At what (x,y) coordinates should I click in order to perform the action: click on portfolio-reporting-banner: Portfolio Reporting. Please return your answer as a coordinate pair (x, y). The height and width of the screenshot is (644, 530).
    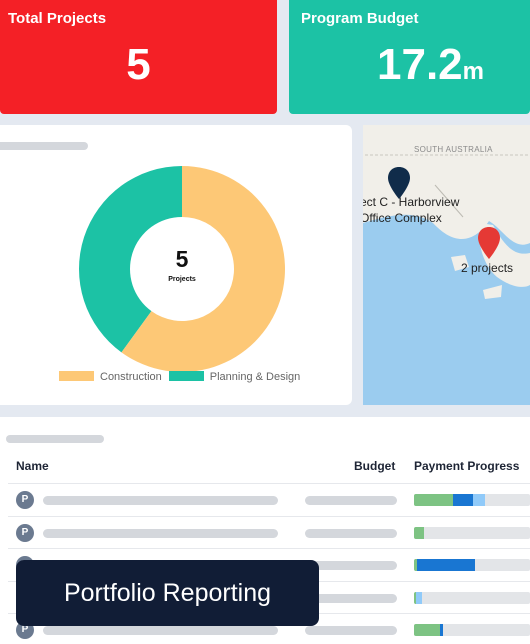
    Looking at the image, I should click on (167, 593).